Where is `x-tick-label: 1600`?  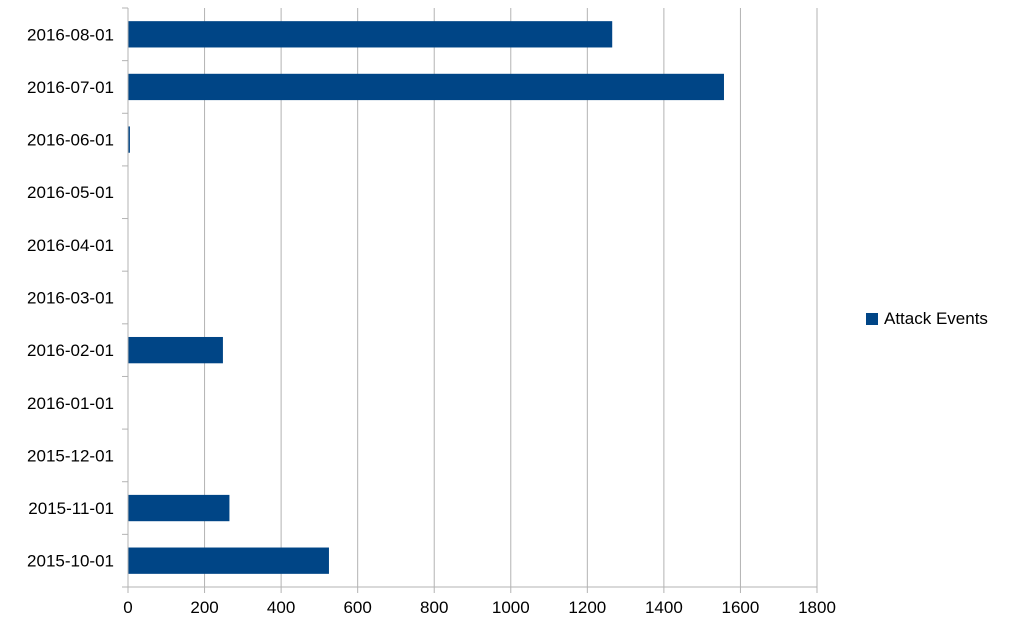 x-tick-label: 1600 is located at coordinates (741, 607).